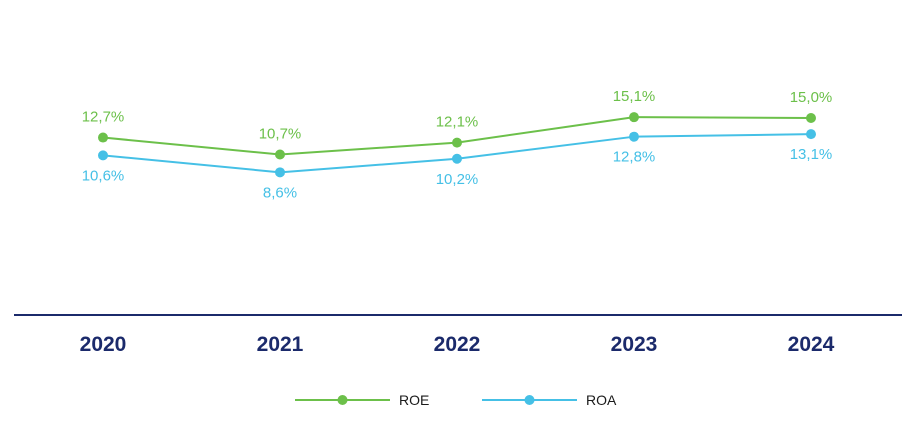 The image size is (917, 436). I want to click on data-label-roe: 12,7%, so click(103, 117).